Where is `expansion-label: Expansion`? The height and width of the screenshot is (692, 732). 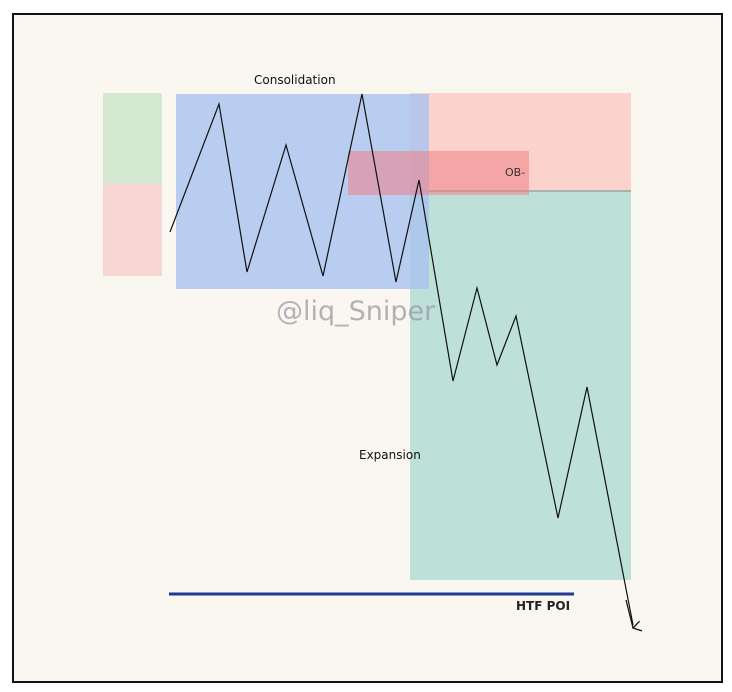
expansion-label: Expansion is located at coordinates (390, 455).